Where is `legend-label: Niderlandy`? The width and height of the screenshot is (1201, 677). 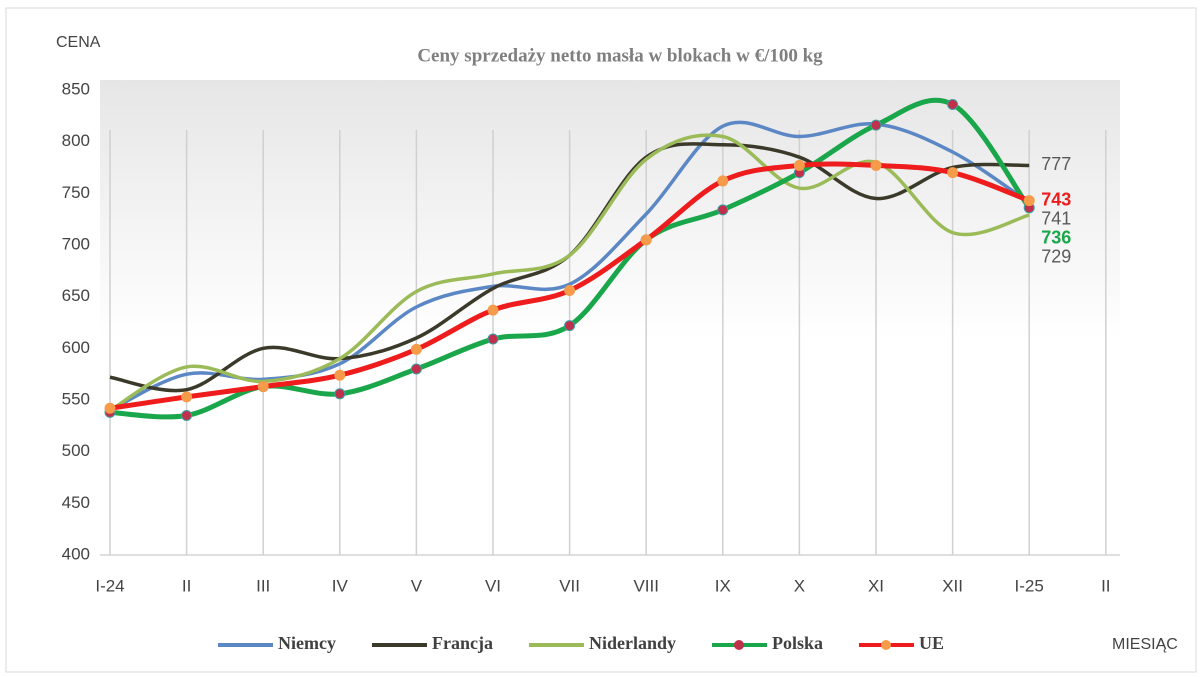
legend-label: Niderlandy is located at coordinates (632, 643).